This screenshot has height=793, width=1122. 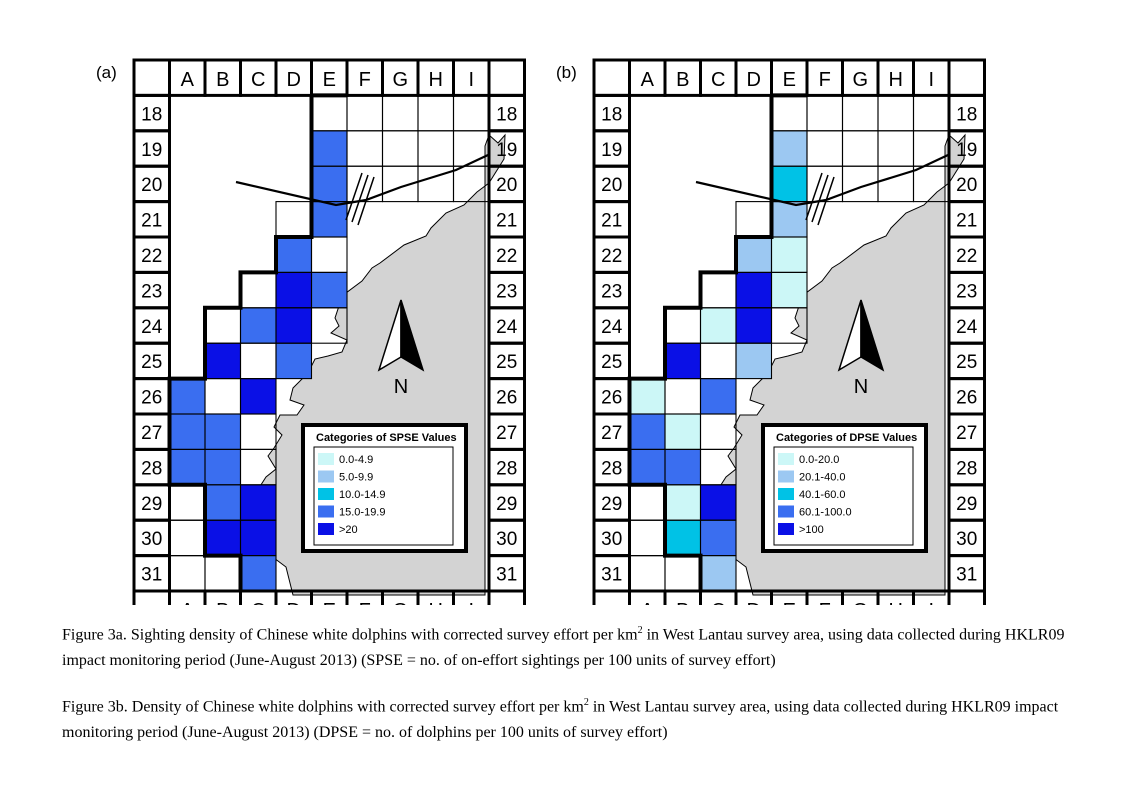 What do you see at coordinates (825, 513) in the screenshot?
I see `legend-item-label: 60.1-100.0` at bounding box center [825, 513].